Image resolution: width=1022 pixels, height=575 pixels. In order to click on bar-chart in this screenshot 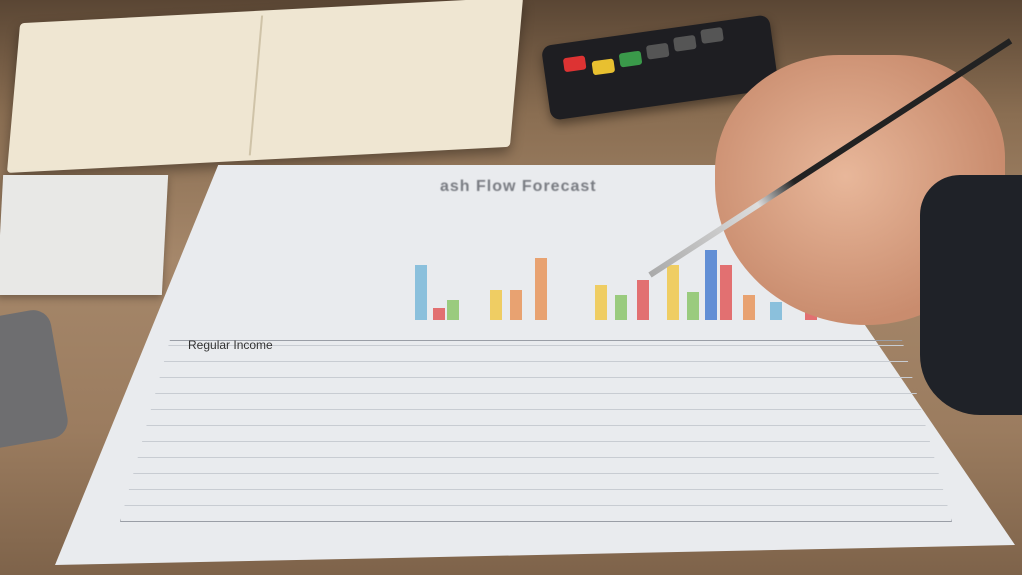, I will do `click(615, 272)`.